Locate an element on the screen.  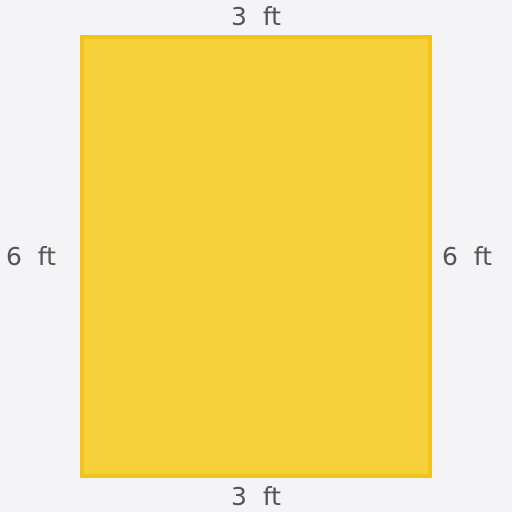
bottom-side-label: 3 ft is located at coordinates (256, 496).